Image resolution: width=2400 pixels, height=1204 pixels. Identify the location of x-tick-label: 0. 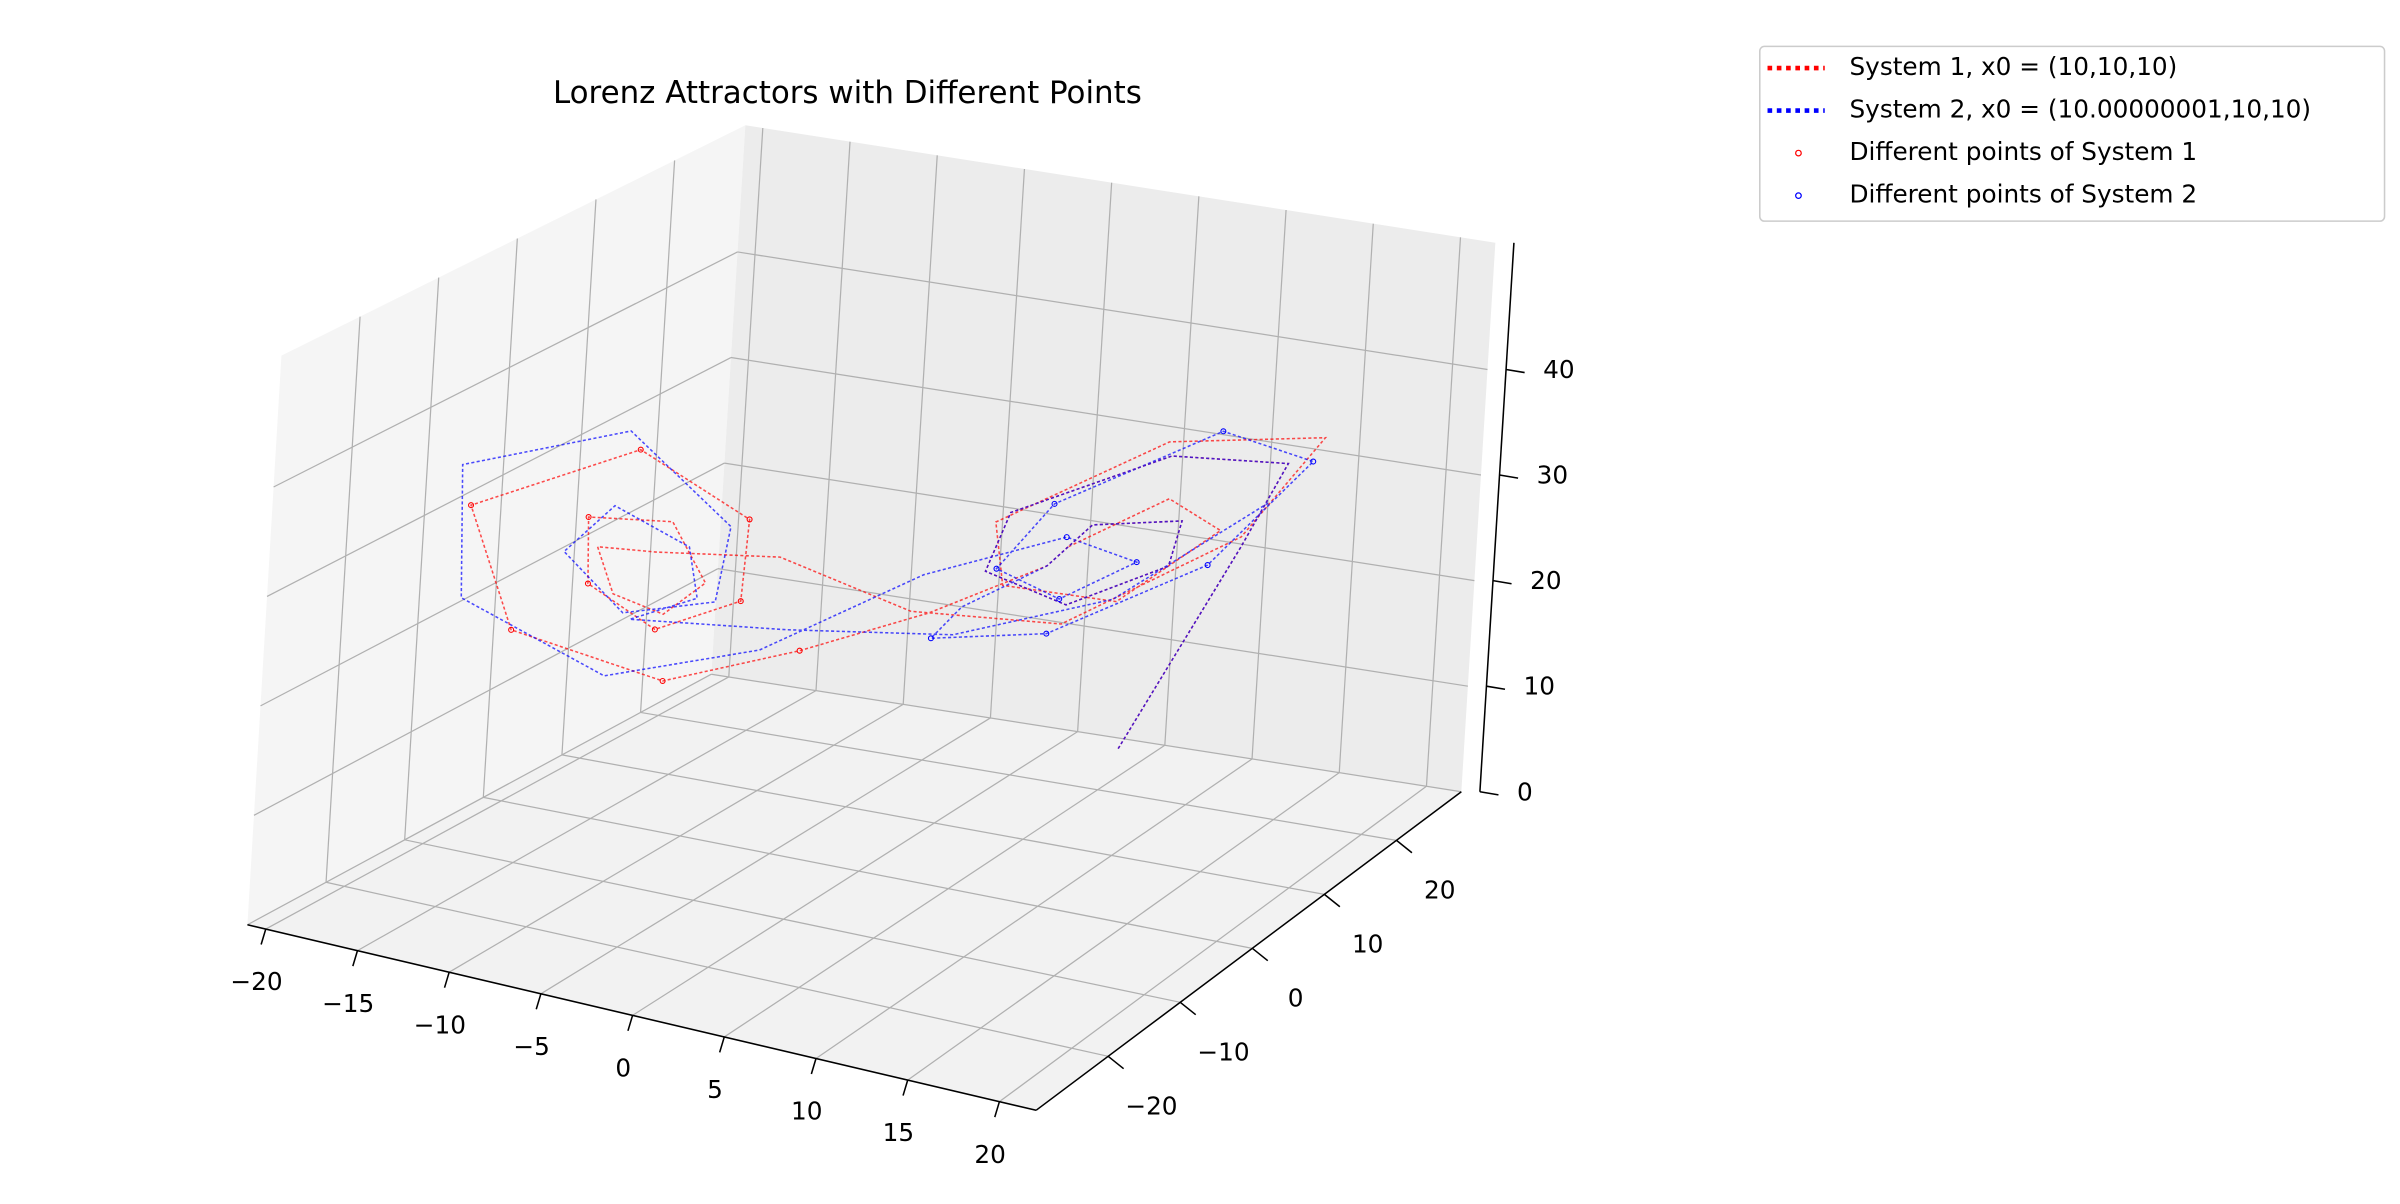
(623, 1067).